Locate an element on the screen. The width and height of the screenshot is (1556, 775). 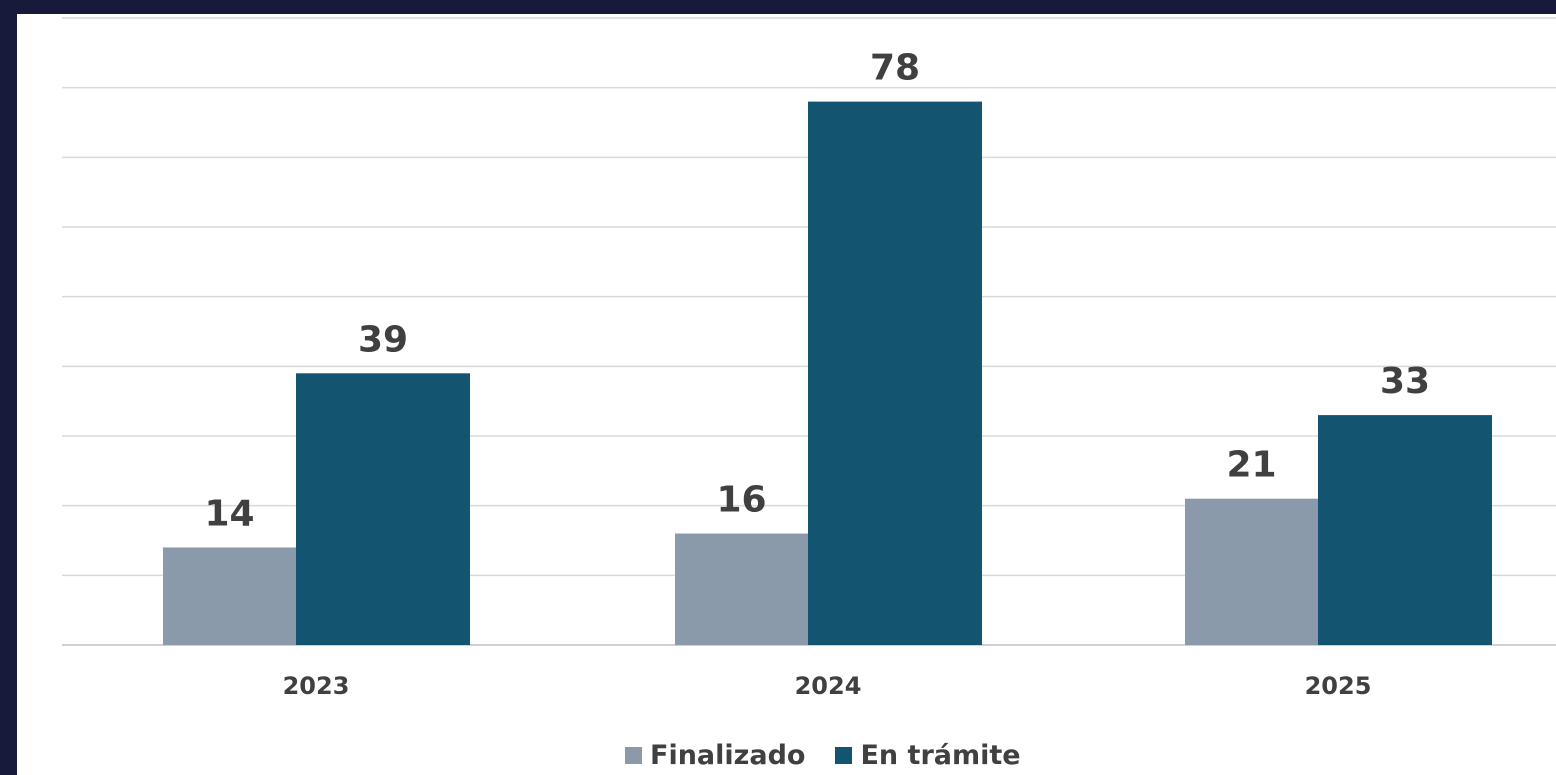
data-label-finalizado-2024: 16 is located at coordinates (741, 500).